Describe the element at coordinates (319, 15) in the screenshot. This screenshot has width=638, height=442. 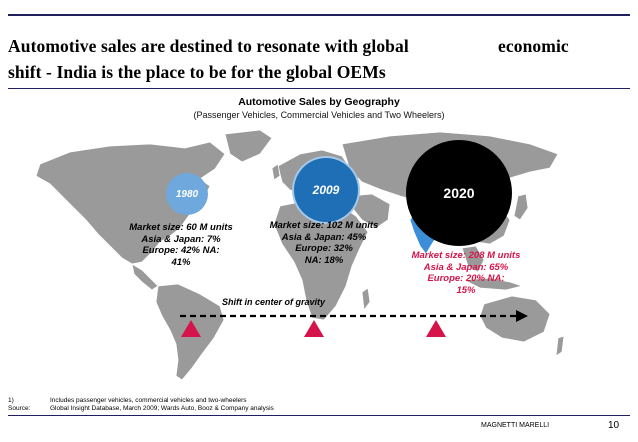
I see `top-rule` at that location.